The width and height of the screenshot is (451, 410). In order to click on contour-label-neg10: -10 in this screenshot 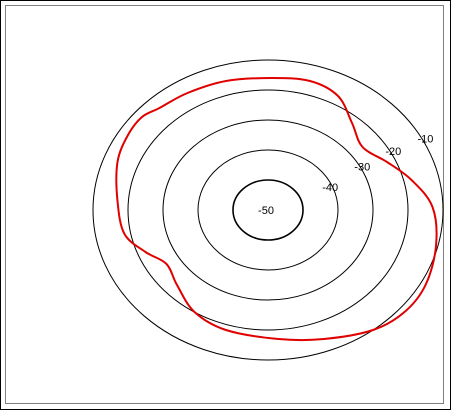, I will do `click(426, 140)`.